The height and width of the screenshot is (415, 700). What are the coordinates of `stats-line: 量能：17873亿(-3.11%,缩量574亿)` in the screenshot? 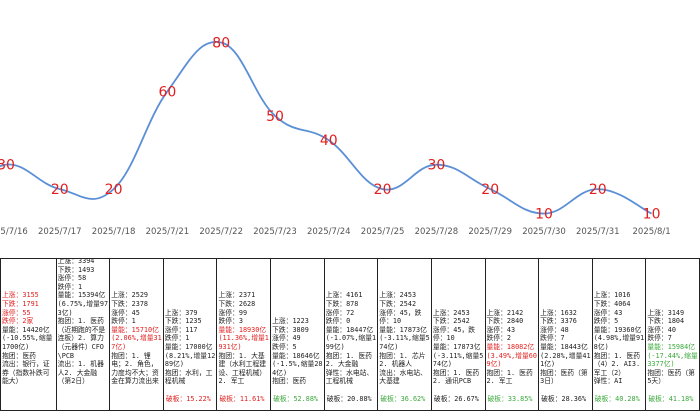 It's located at (404, 338).